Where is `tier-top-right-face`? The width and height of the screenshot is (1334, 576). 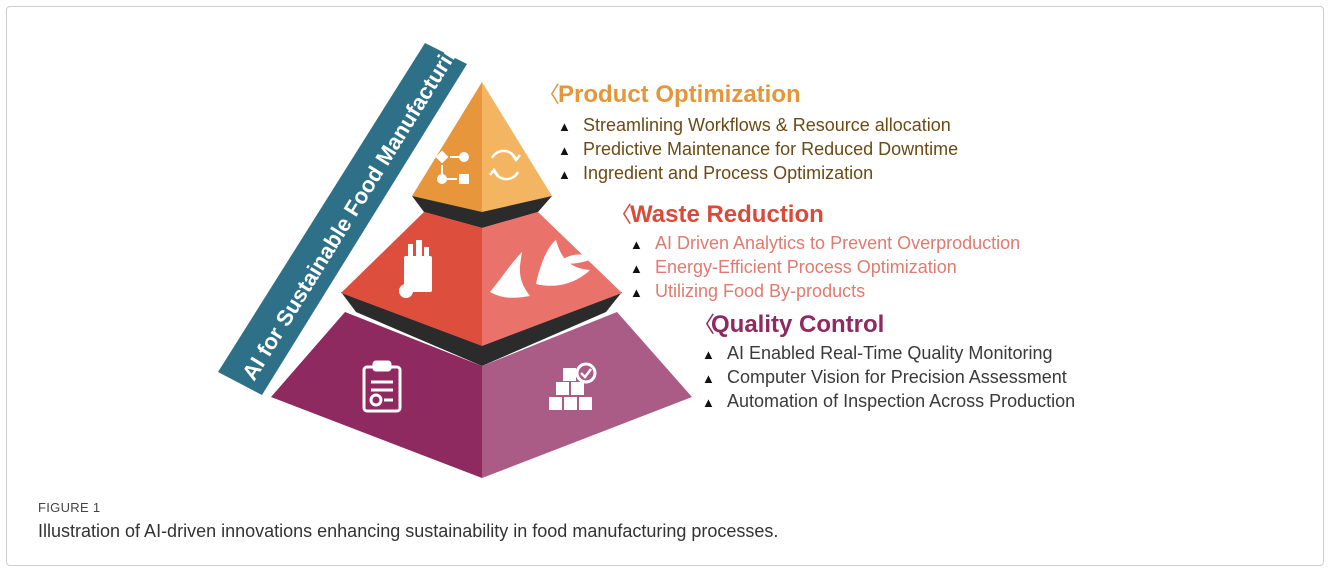
tier-top-right-face is located at coordinates (517, 147).